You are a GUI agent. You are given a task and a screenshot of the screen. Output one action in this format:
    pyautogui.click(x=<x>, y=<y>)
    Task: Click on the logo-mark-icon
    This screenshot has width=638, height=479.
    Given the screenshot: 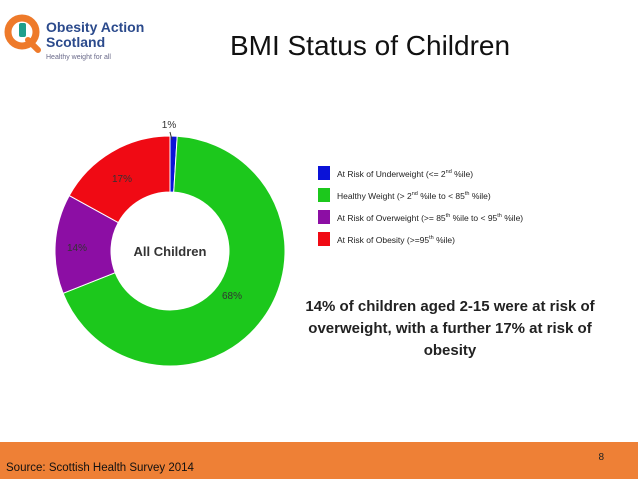 What is the action you would take?
    pyautogui.click(x=22, y=33)
    